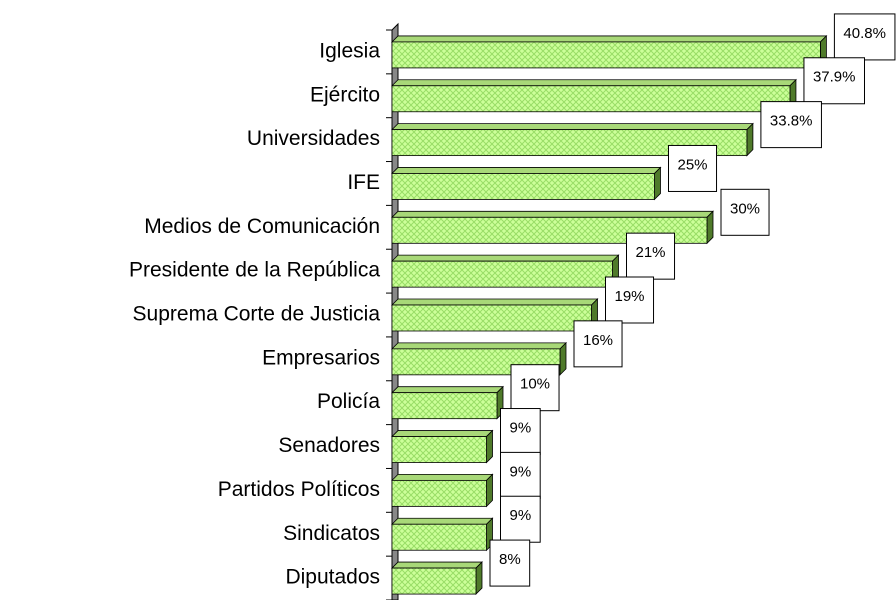 The height and width of the screenshot is (600, 896). Describe the element at coordinates (834, 77) in the screenshot. I see `value-label: 37.9%` at that location.